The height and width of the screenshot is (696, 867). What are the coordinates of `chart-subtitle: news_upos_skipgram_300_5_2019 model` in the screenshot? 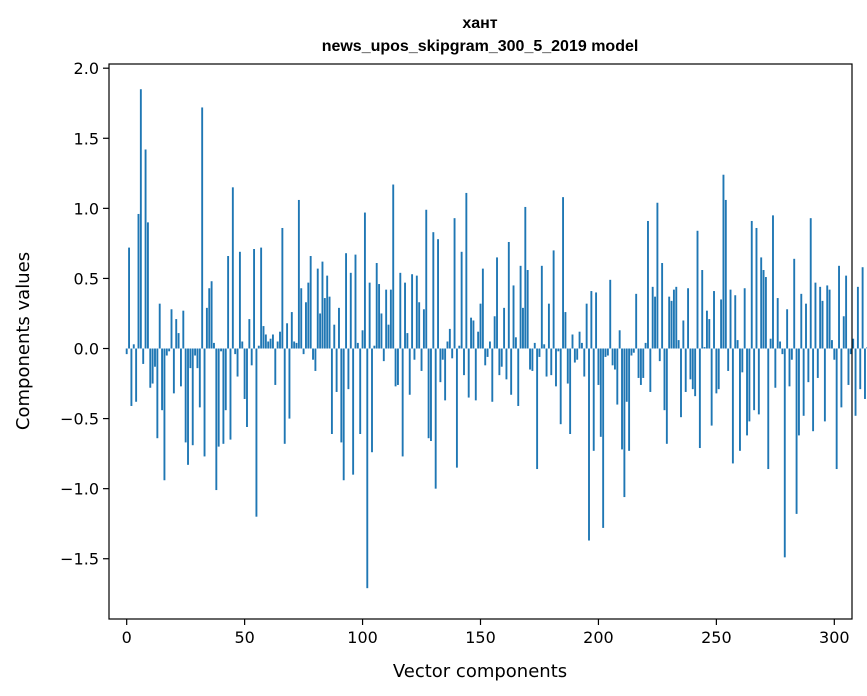 It's located at (480, 46).